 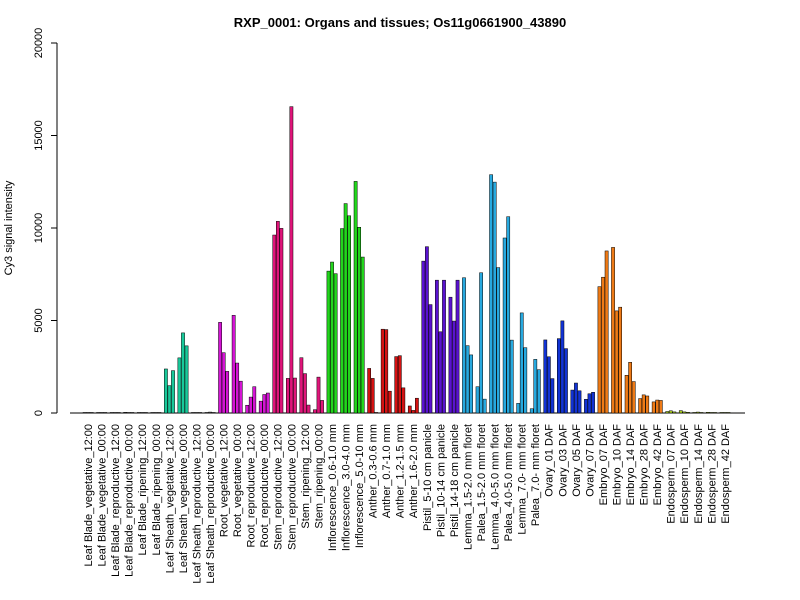 I want to click on x-tick-label: Palea_4.0-5.0 mm floret, so click(x=509, y=482).